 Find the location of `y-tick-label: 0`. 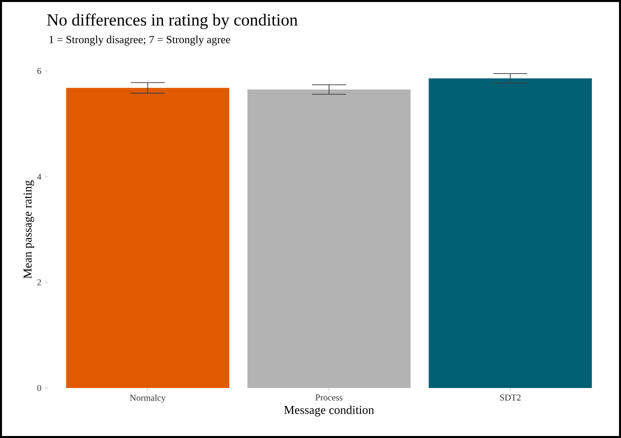

y-tick-label: 0 is located at coordinates (39, 388).